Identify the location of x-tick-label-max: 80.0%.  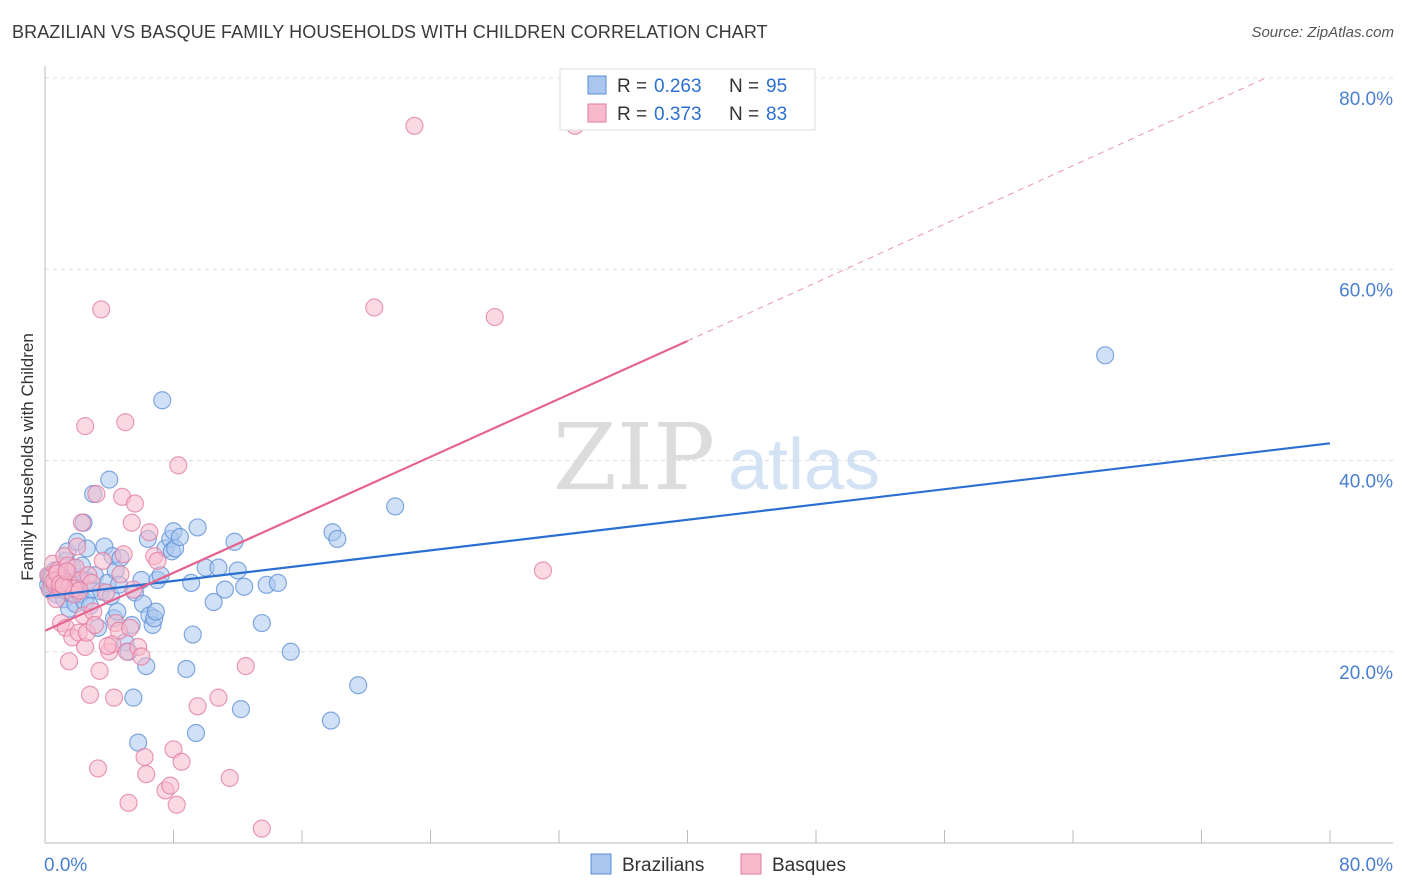
(1366, 865).